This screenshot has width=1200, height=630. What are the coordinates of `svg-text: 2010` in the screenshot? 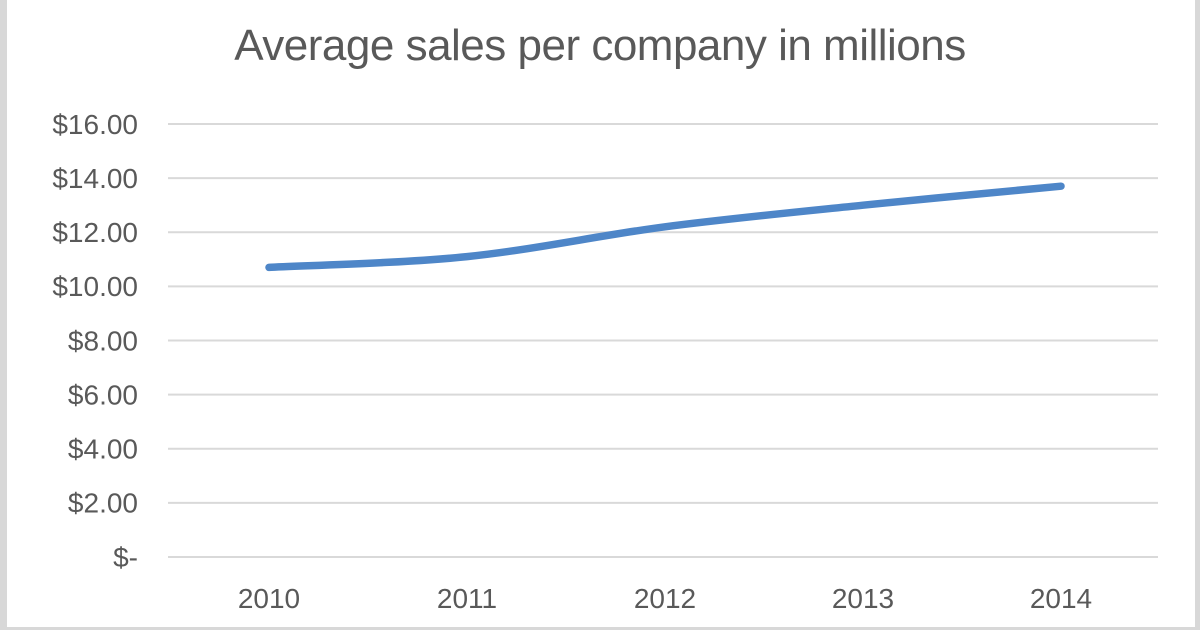 It's located at (269, 598).